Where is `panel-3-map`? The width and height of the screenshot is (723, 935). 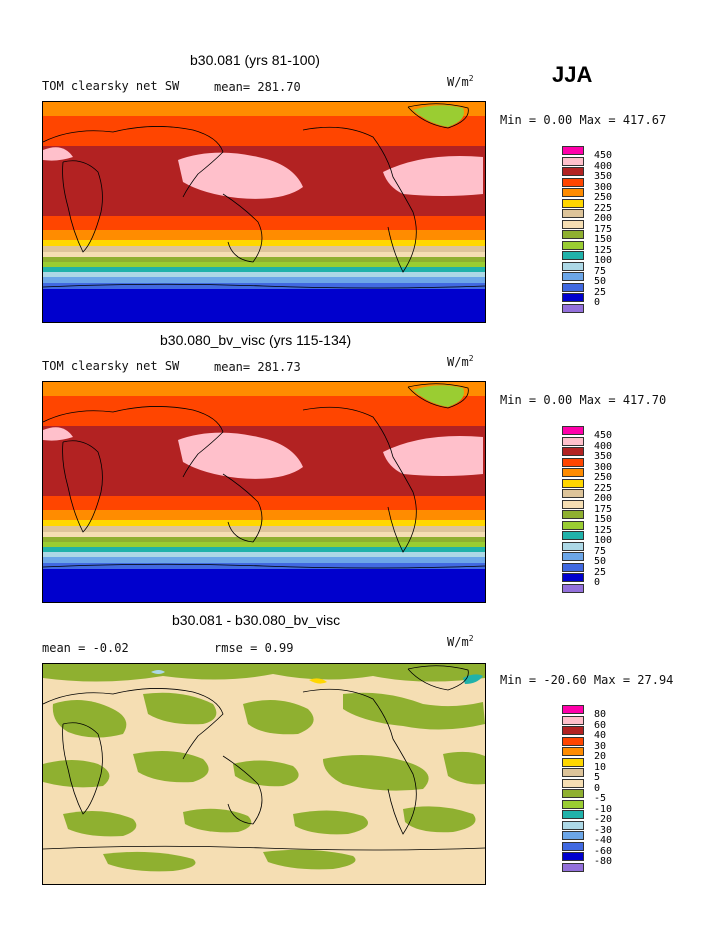 panel-3-map is located at coordinates (264, 774).